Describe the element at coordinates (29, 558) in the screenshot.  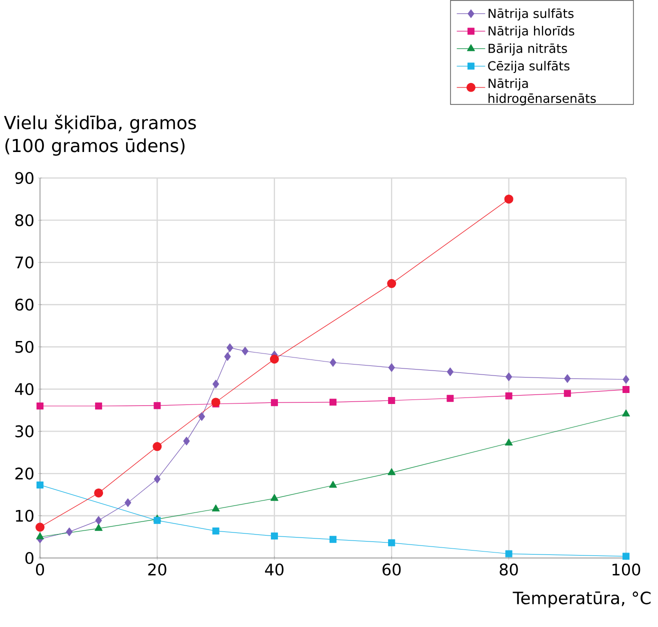
I see `y-tick-label: 0` at that location.